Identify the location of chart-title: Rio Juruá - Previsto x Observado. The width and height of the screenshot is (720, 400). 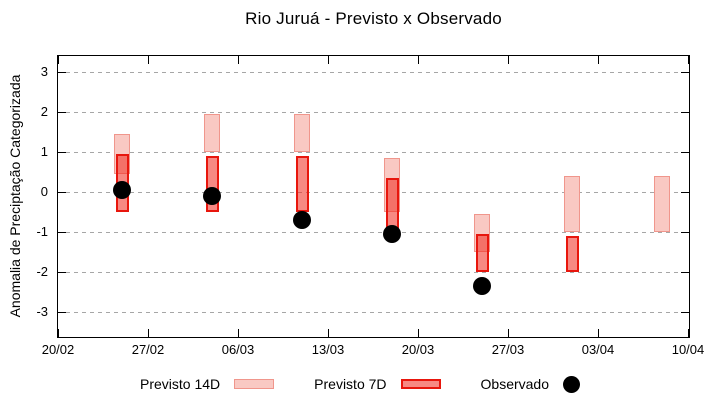
(373, 18).